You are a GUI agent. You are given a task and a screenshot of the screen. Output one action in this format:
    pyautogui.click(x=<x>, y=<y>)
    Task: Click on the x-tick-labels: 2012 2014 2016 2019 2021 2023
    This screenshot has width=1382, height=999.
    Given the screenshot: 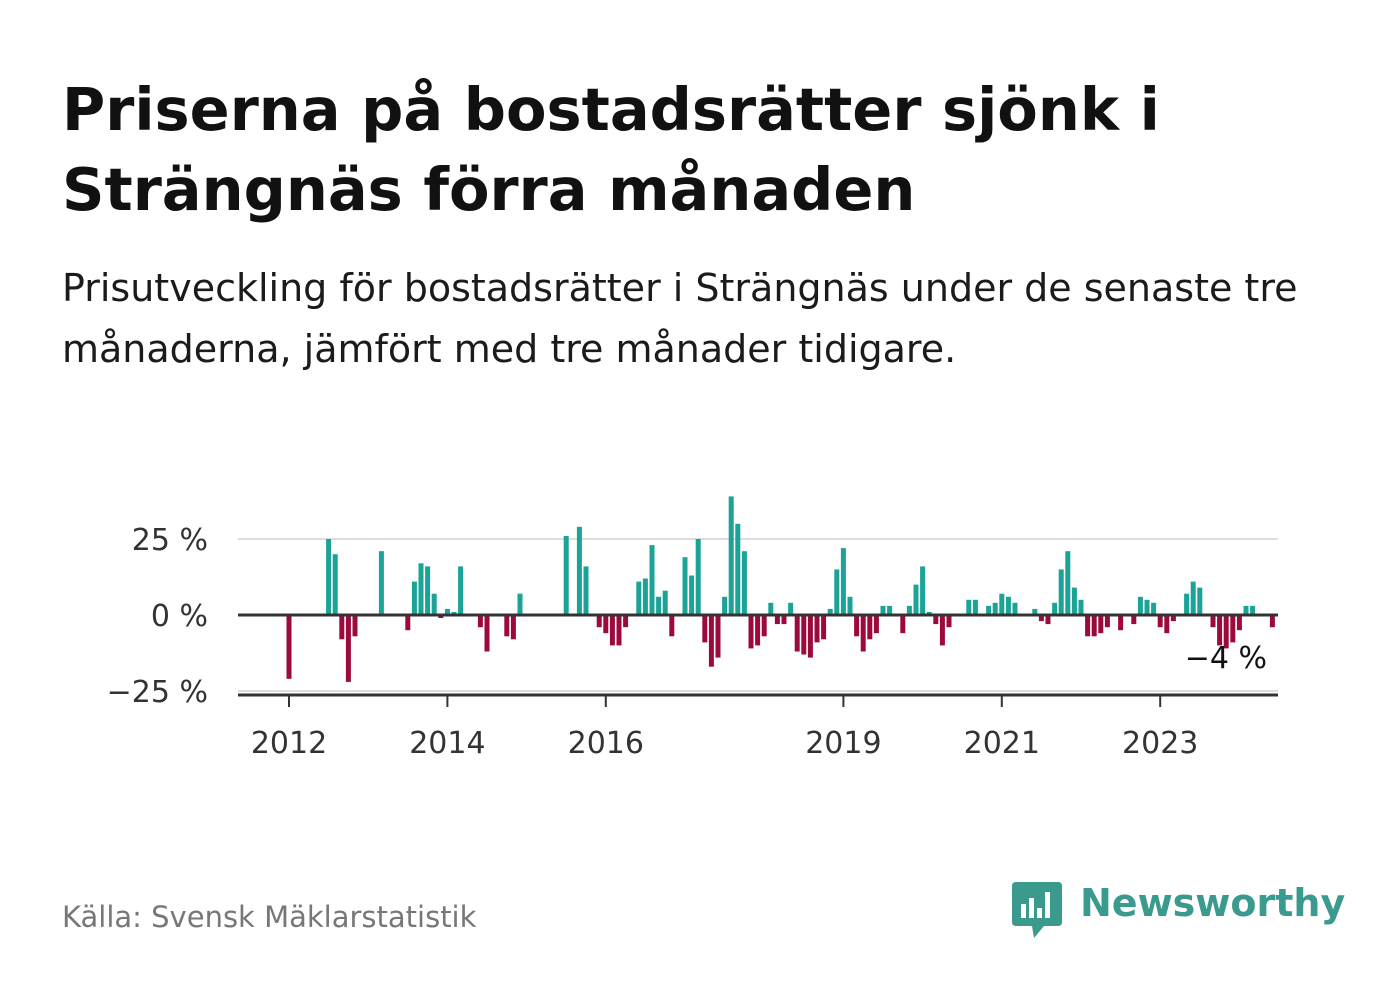 What is the action you would take?
    pyautogui.click(x=725, y=743)
    